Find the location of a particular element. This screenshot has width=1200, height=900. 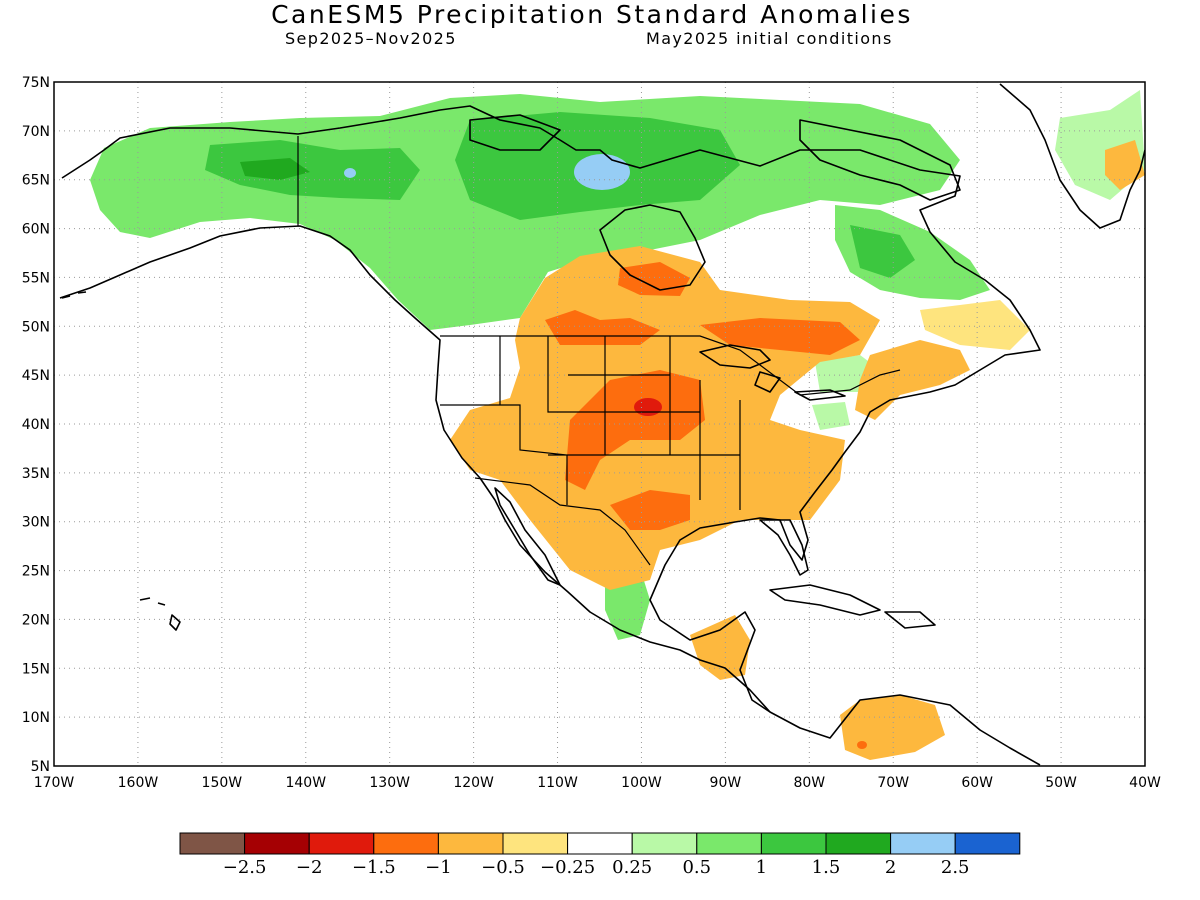

latitude-label: 25N is located at coordinates (36, 572).